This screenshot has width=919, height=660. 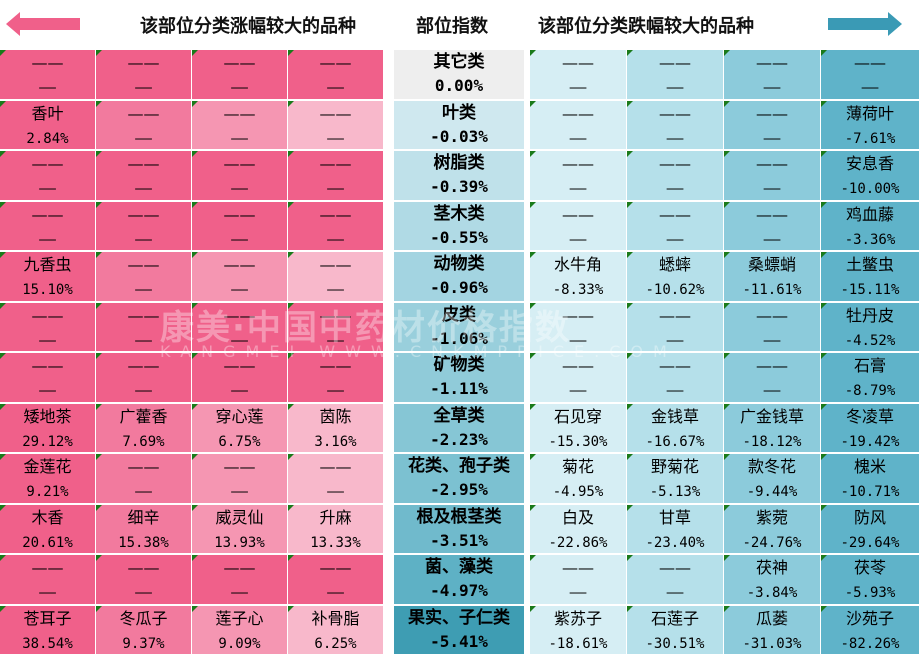 I want to click on gainer-value: 15.10%, so click(x=47, y=290).